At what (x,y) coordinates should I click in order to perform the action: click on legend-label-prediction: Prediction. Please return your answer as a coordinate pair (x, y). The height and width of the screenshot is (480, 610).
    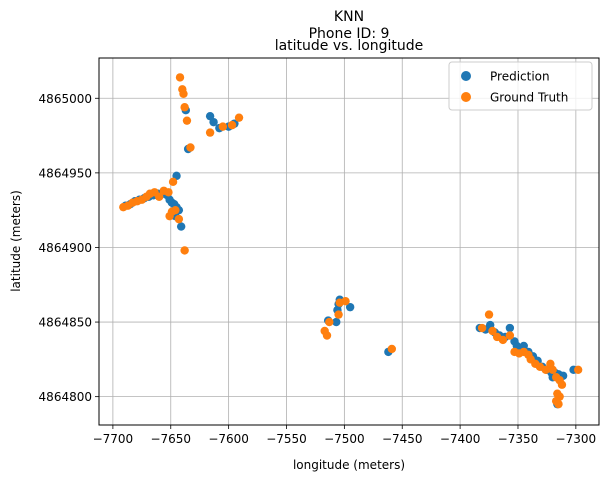
    Looking at the image, I should click on (520, 77).